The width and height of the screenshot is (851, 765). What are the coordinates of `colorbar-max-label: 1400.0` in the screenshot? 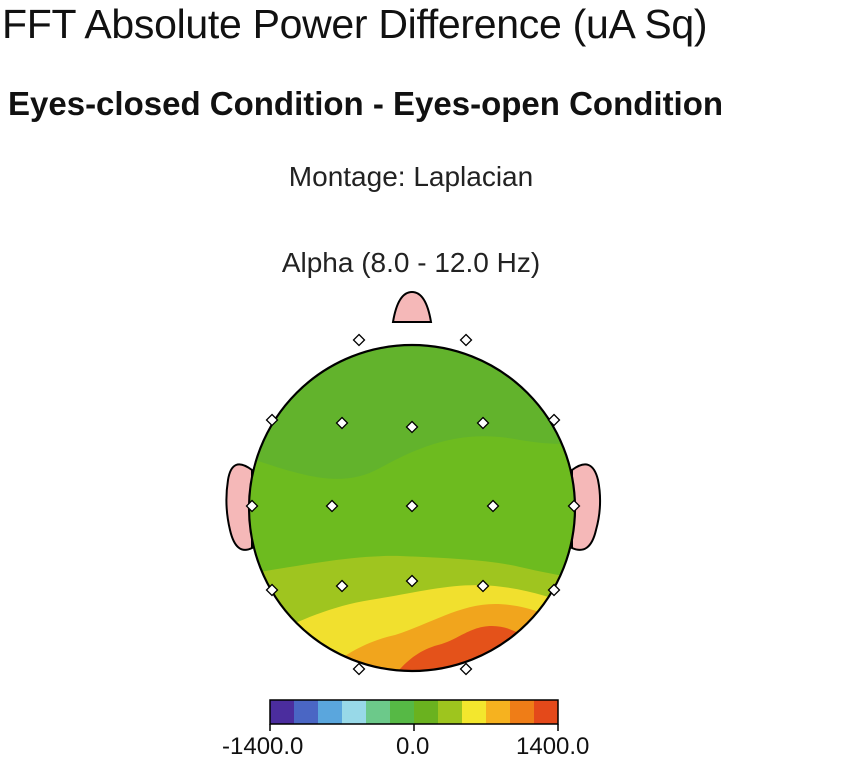 It's located at (552, 747).